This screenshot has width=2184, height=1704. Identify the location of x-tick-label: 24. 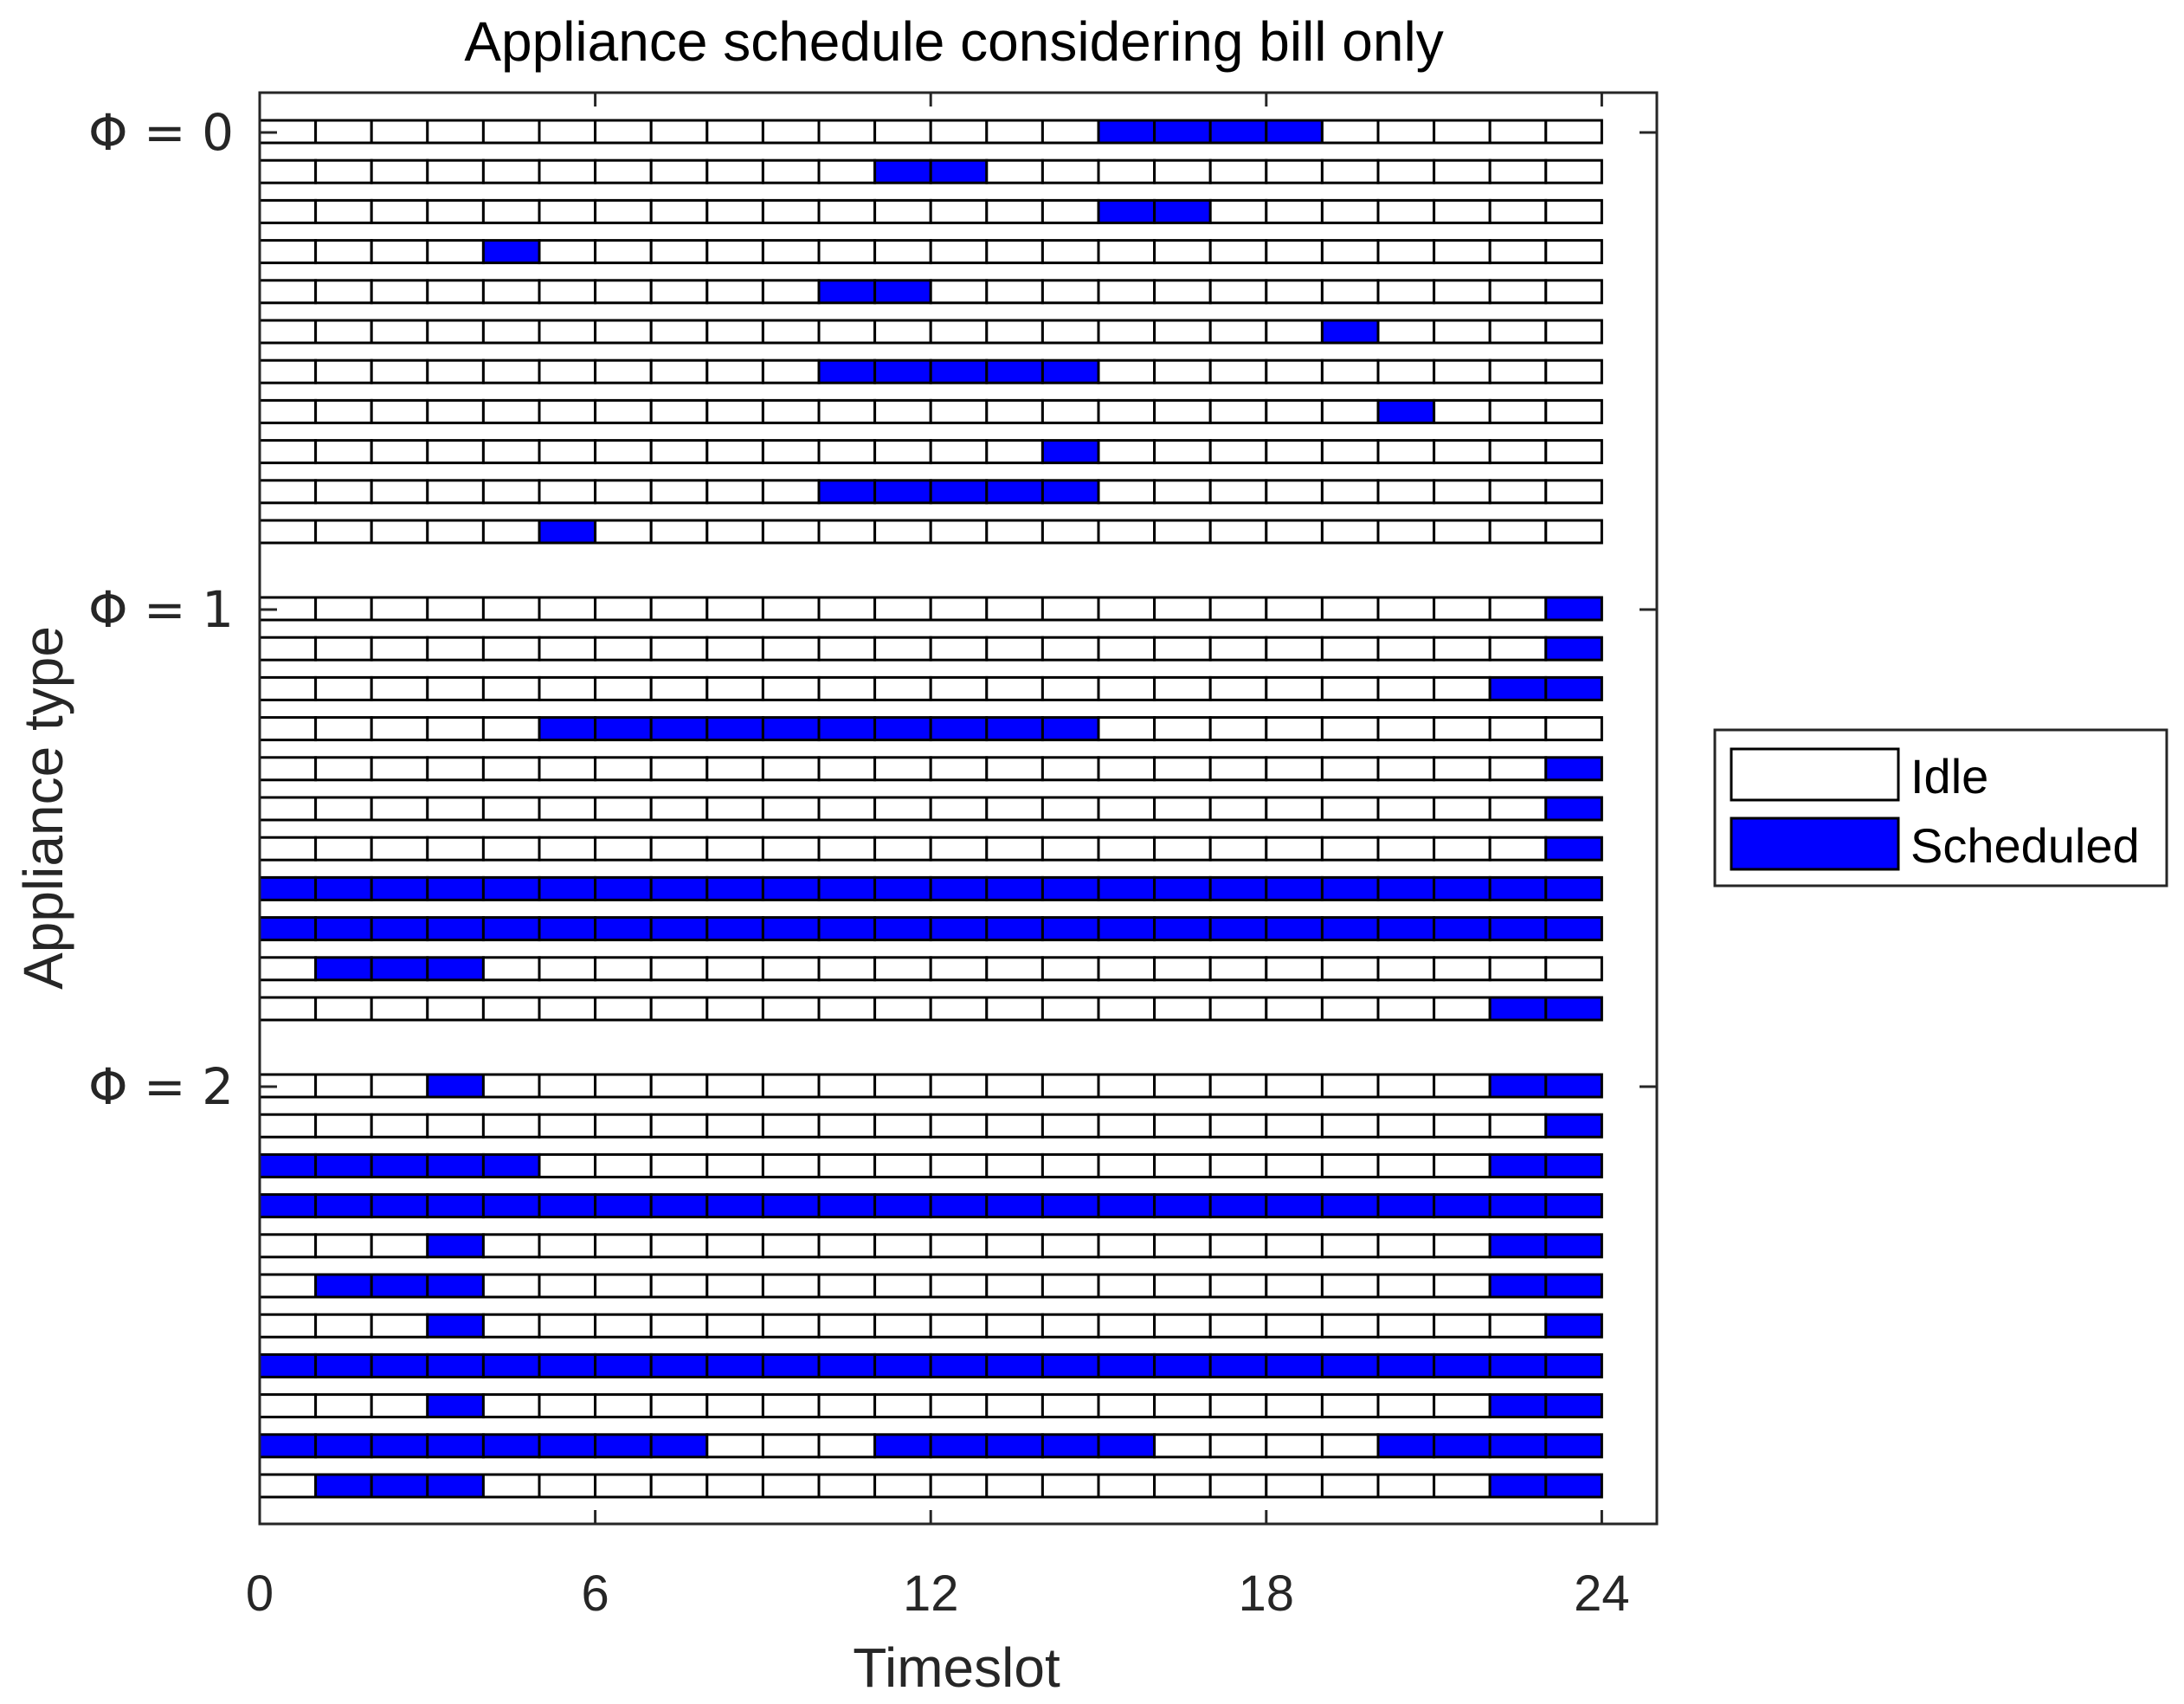
(1602, 1593).